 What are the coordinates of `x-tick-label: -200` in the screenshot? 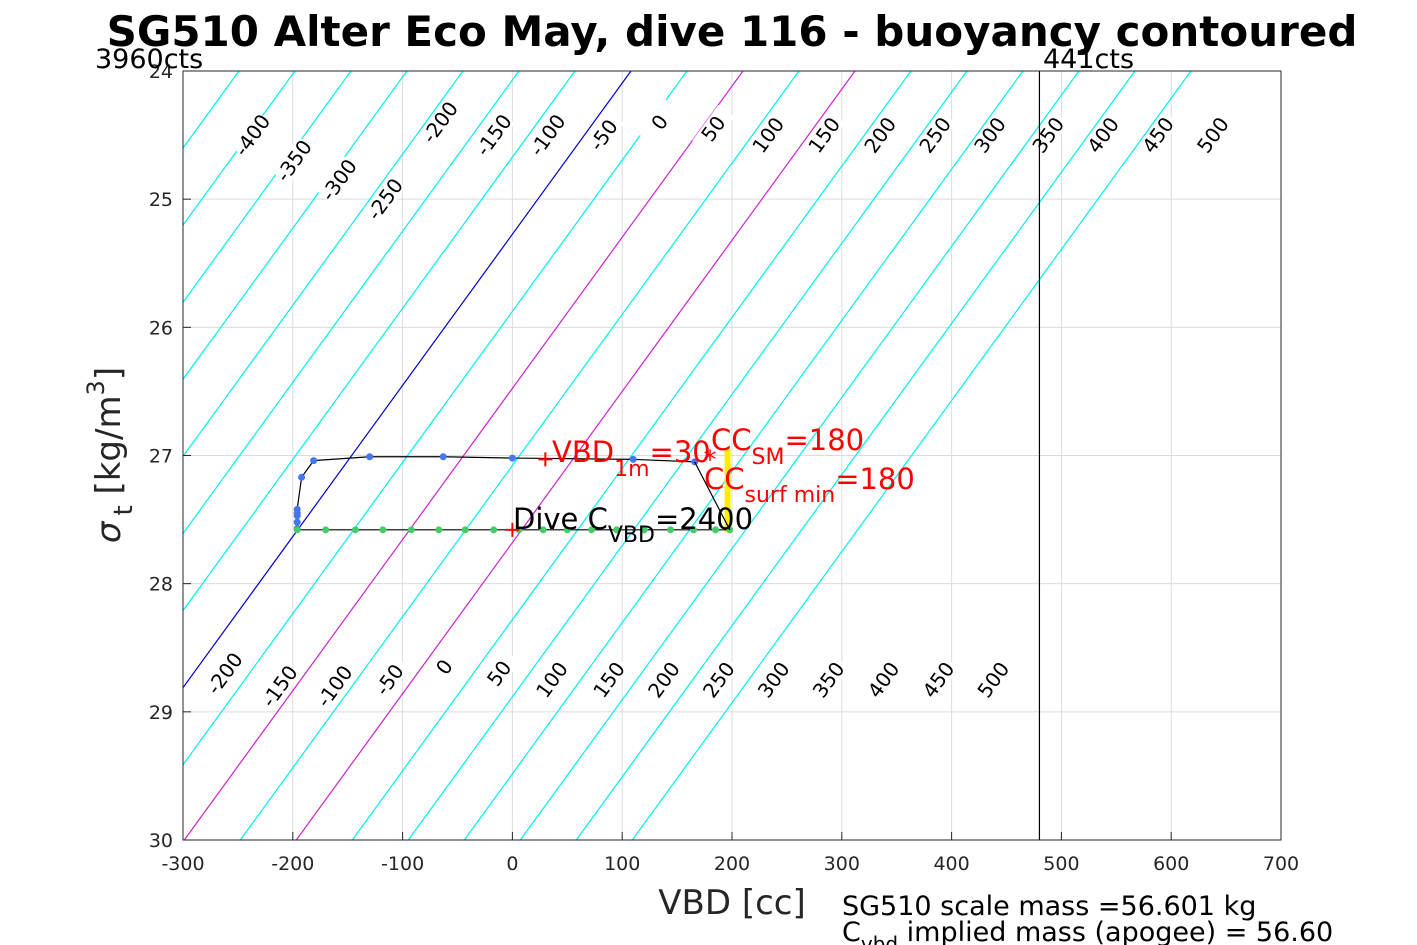 It's located at (292, 864).